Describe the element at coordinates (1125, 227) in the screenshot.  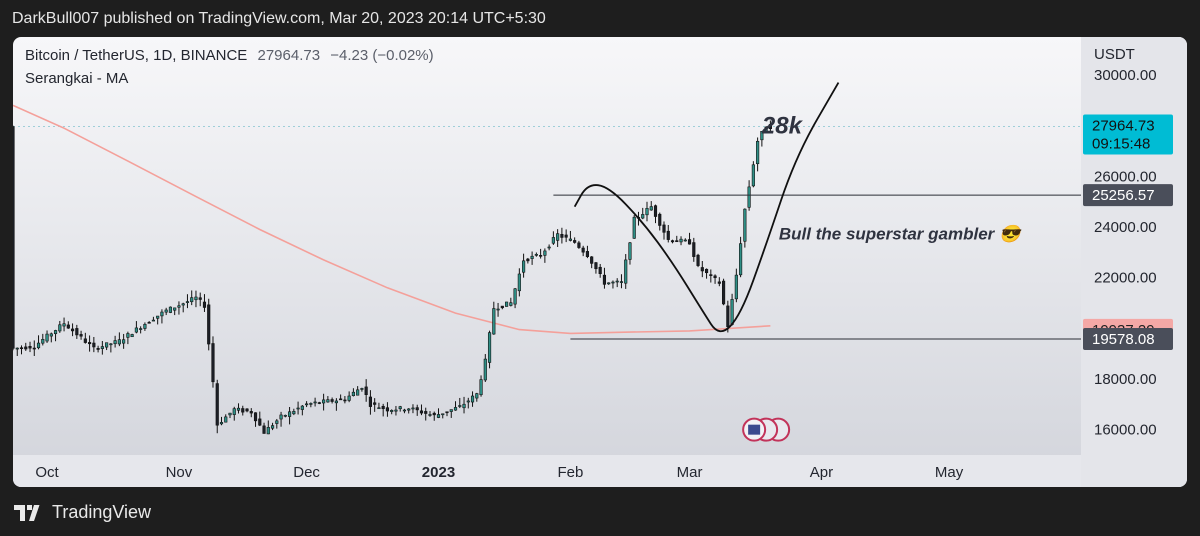
I see `y-tick-label: 24000.00` at that location.